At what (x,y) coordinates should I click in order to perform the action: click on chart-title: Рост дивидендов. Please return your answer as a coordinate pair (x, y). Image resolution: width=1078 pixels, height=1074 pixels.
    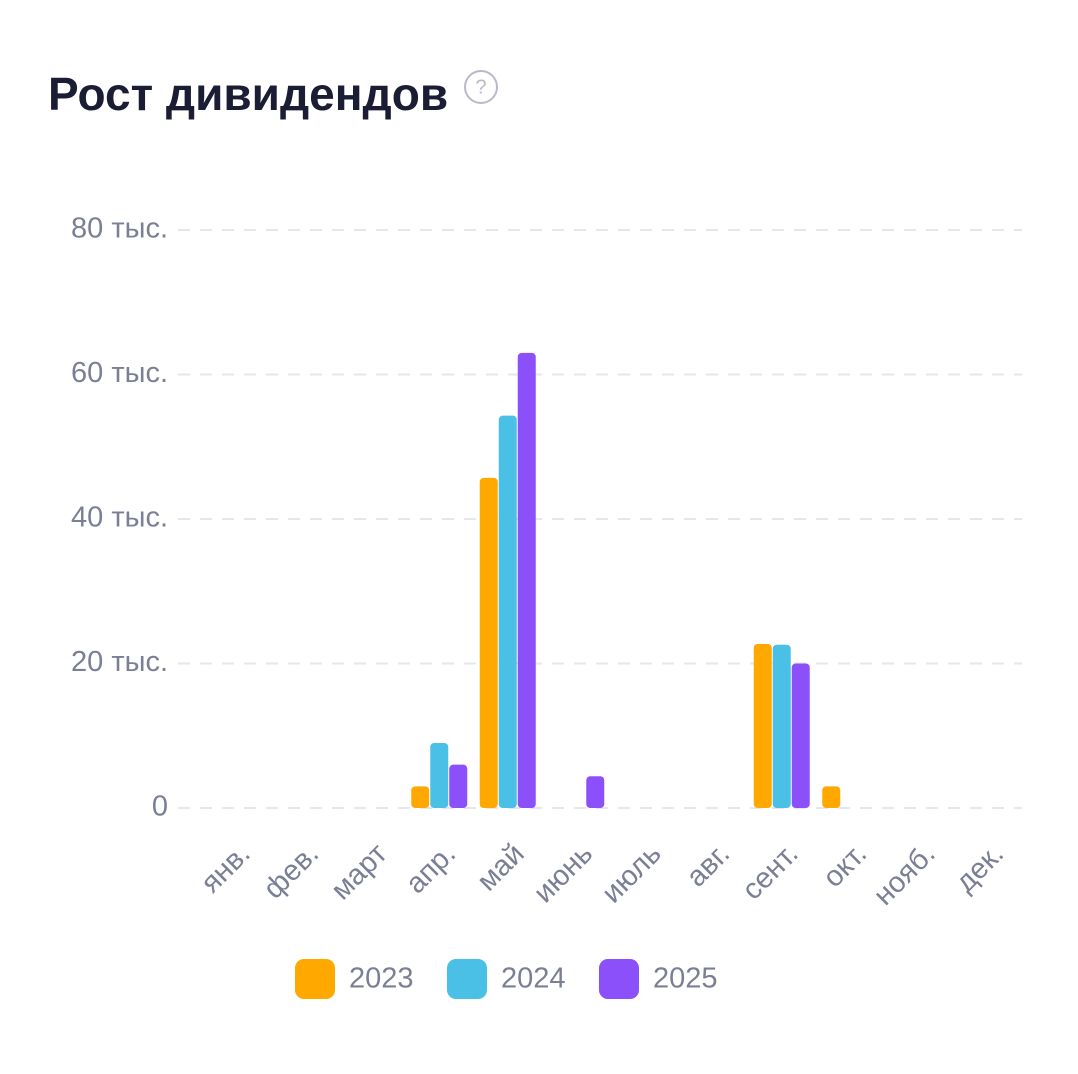
    Looking at the image, I should click on (248, 94).